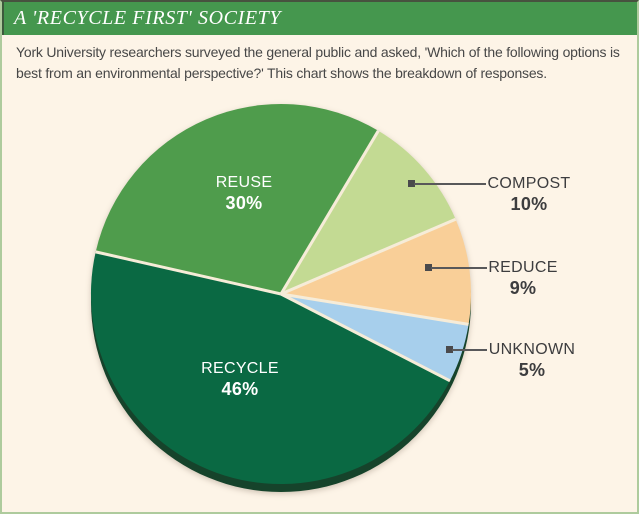  I want to click on chart-header: A 'RECYCLE FIRST' SOCIETY, so click(319, 18).